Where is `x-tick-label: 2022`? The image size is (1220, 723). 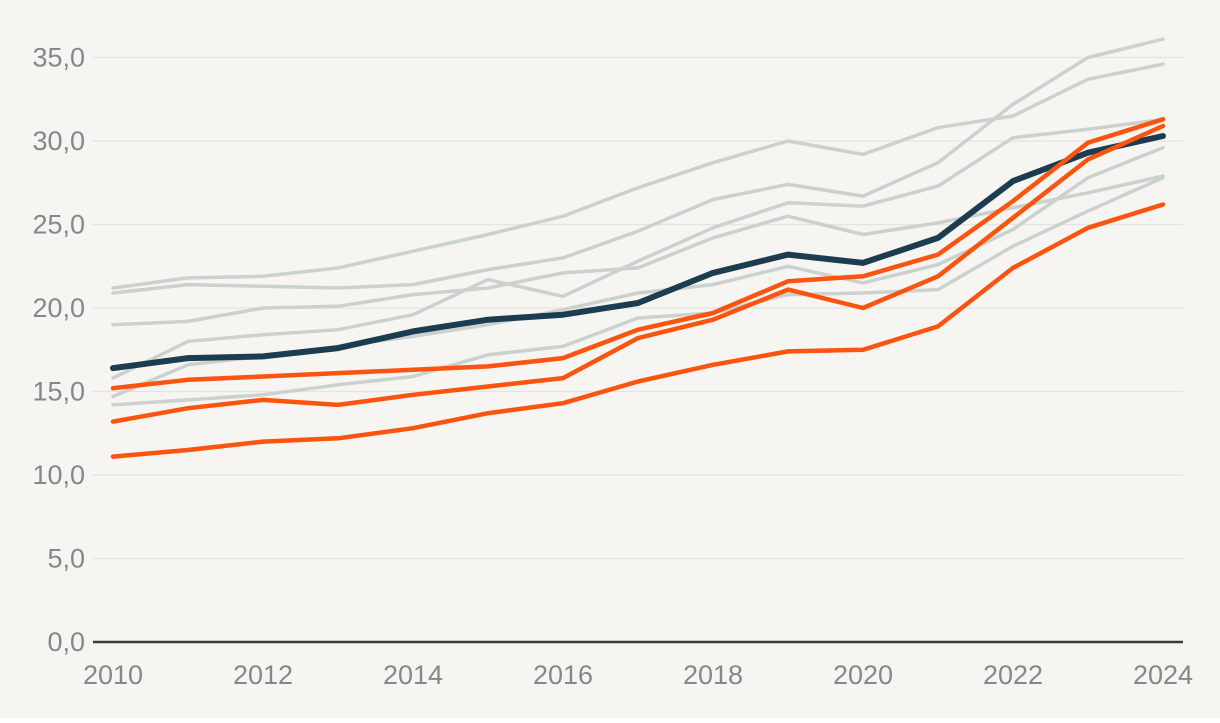 x-tick-label: 2022 is located at coordinates (1013, 675).